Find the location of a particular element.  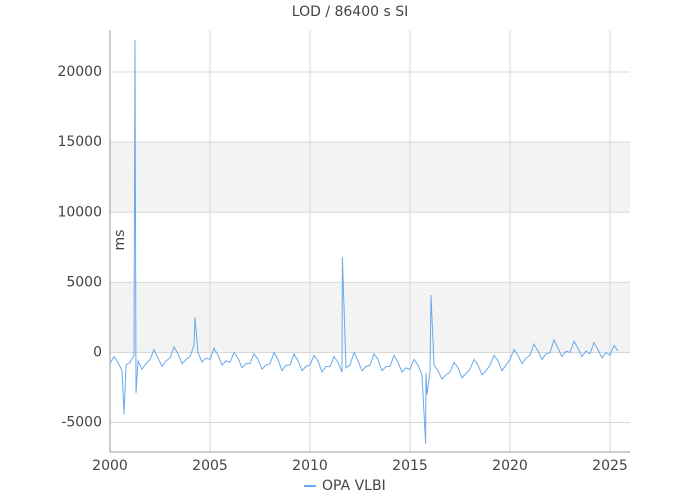

y-axis-label: ms is located at coordinates (120, 240).